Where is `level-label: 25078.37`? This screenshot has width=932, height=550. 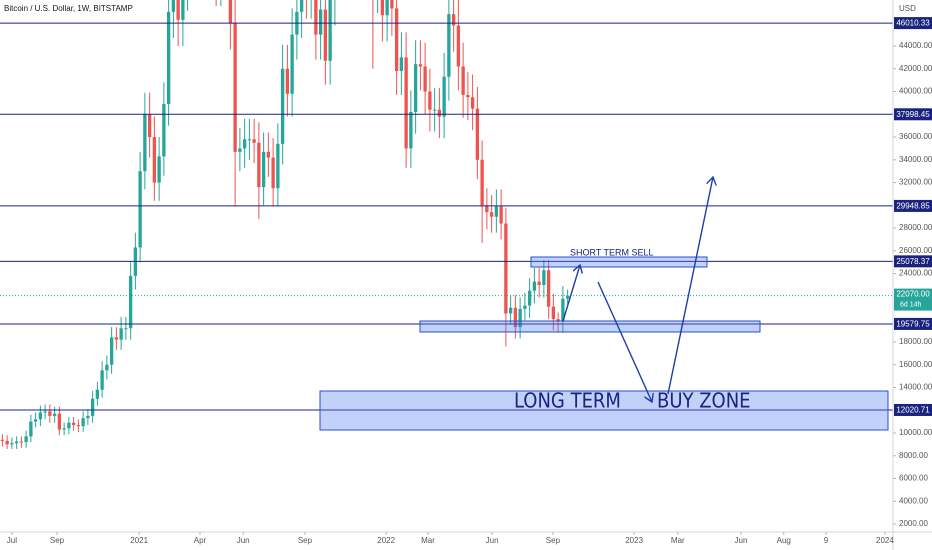 level-label: 25078.37 is located at coordinates (913, 261).